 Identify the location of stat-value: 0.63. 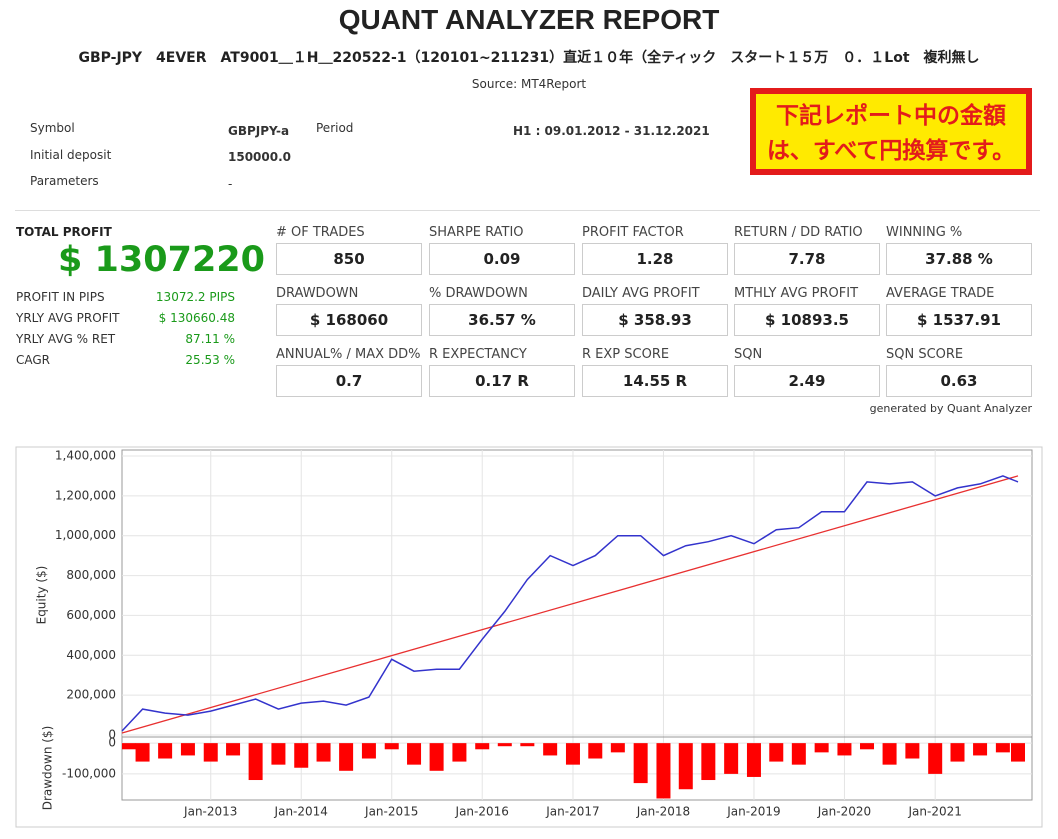
(959, 381).